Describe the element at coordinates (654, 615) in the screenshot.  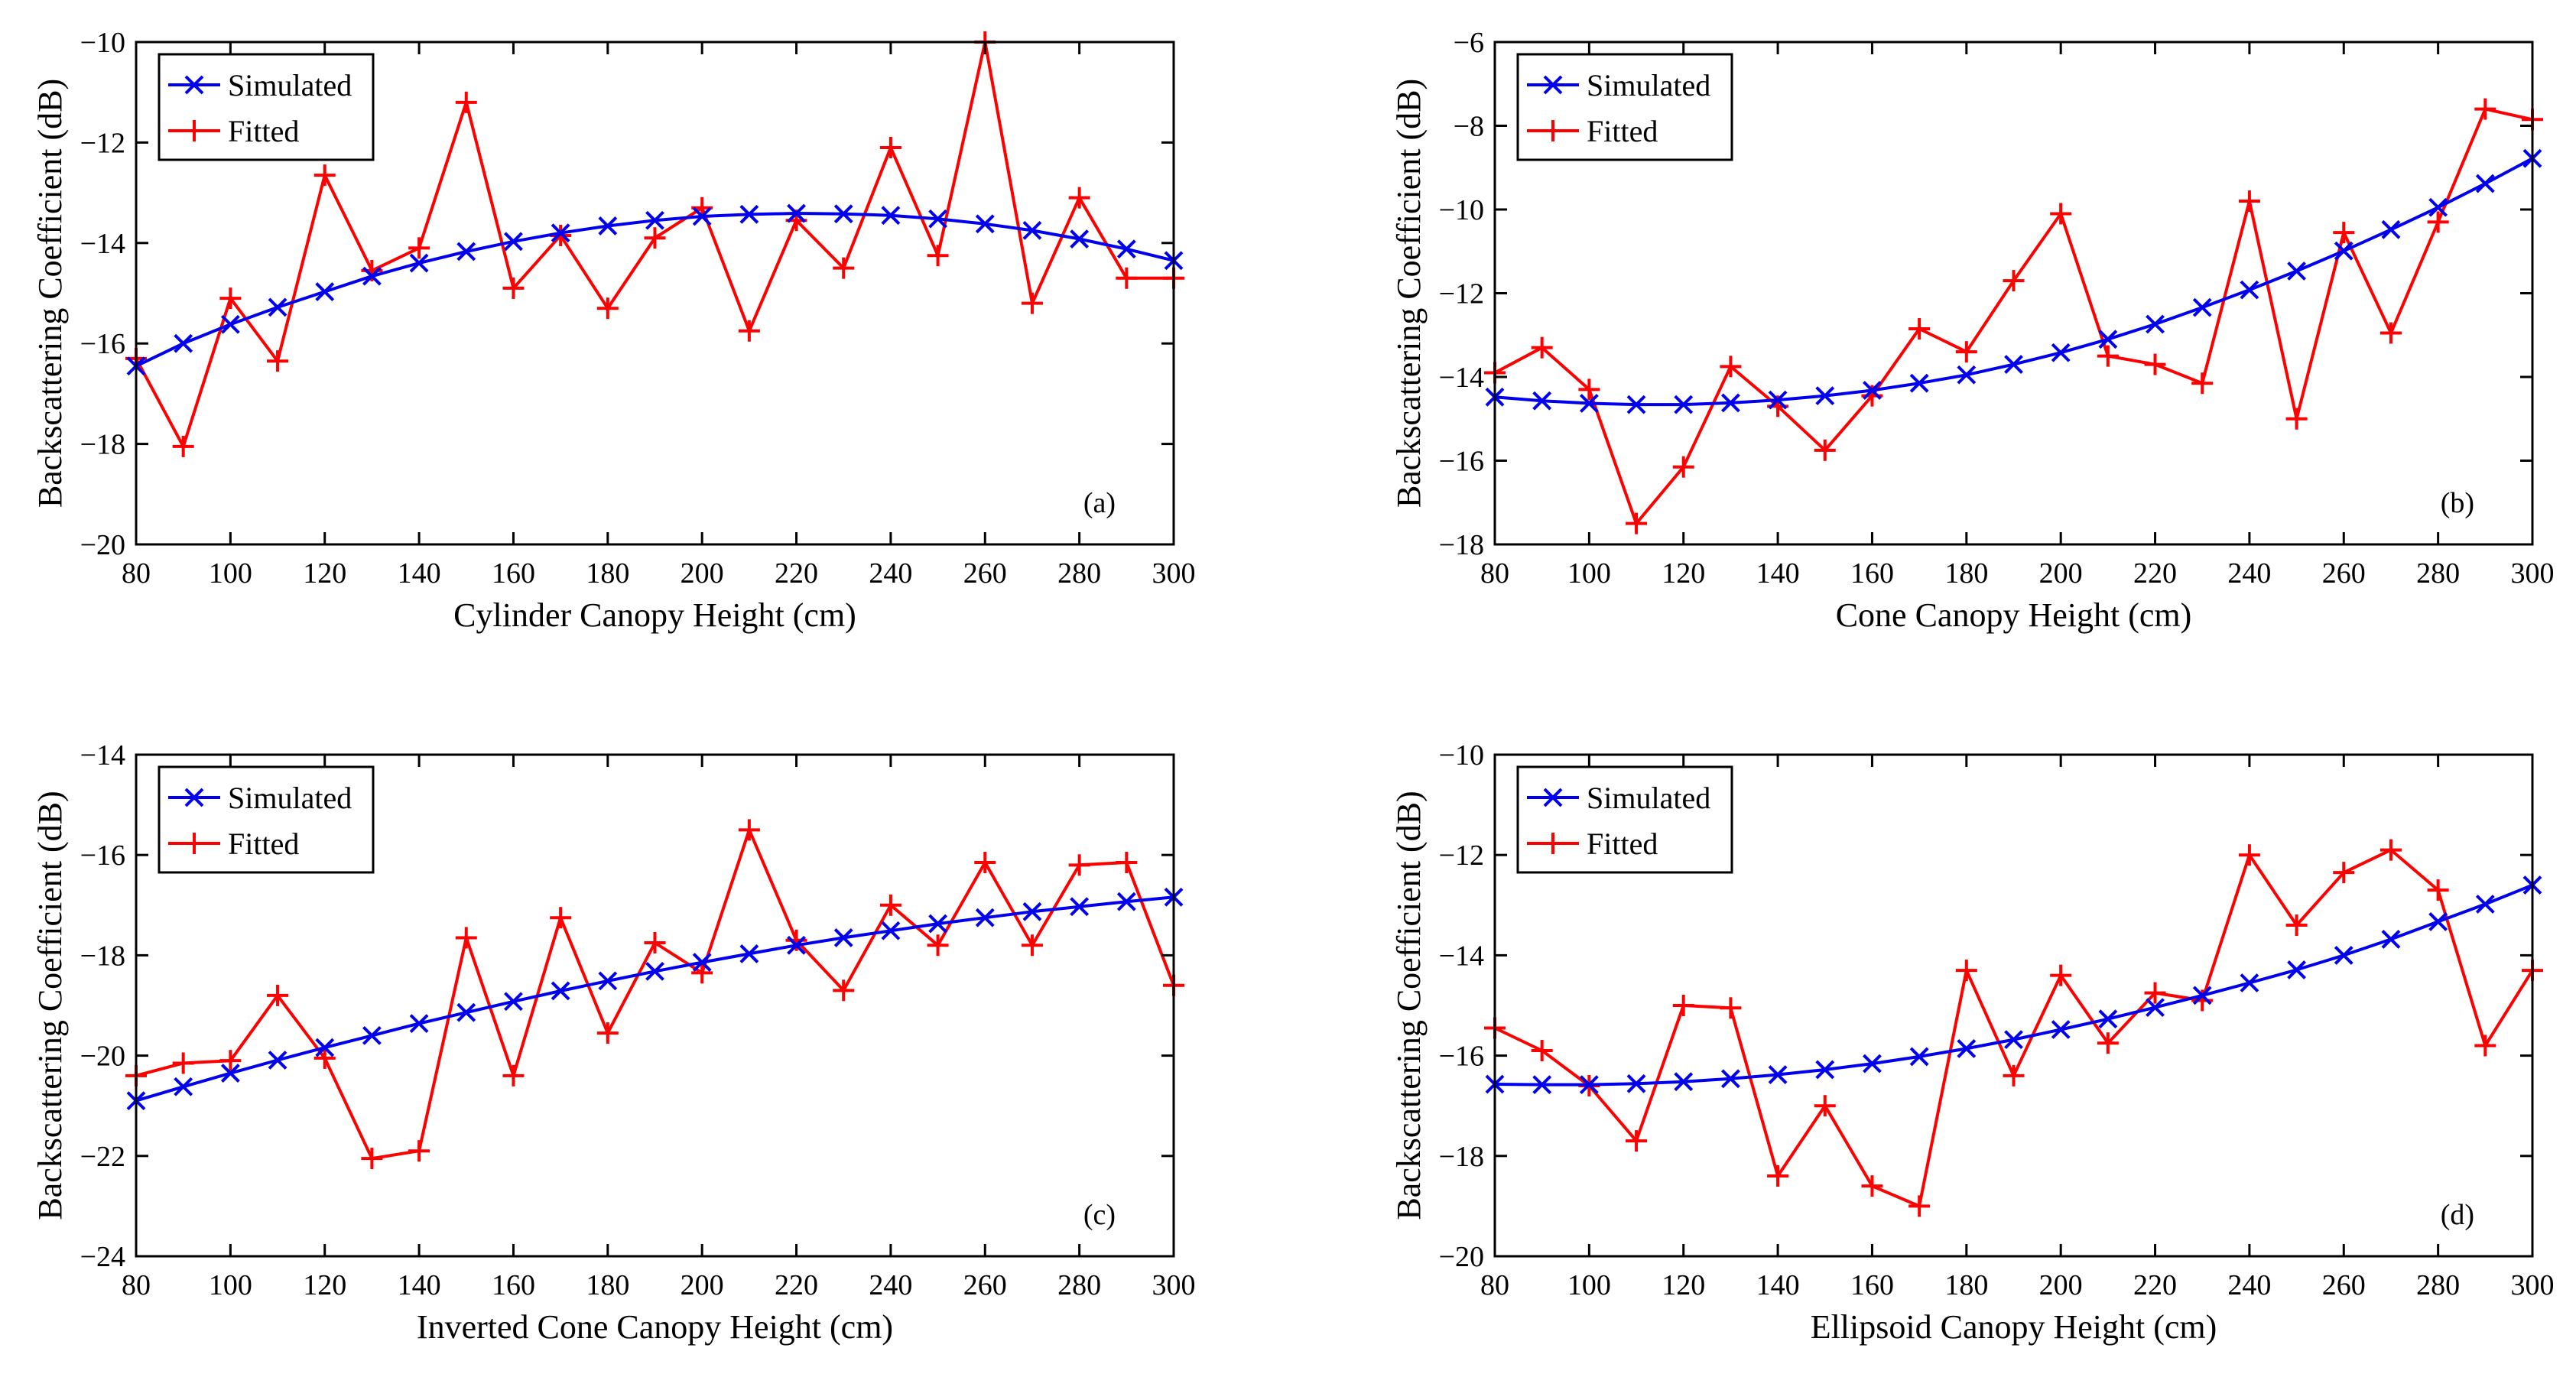
I see `x-axis-label-a: Cylinder Canopy Height (cm)` at that location.